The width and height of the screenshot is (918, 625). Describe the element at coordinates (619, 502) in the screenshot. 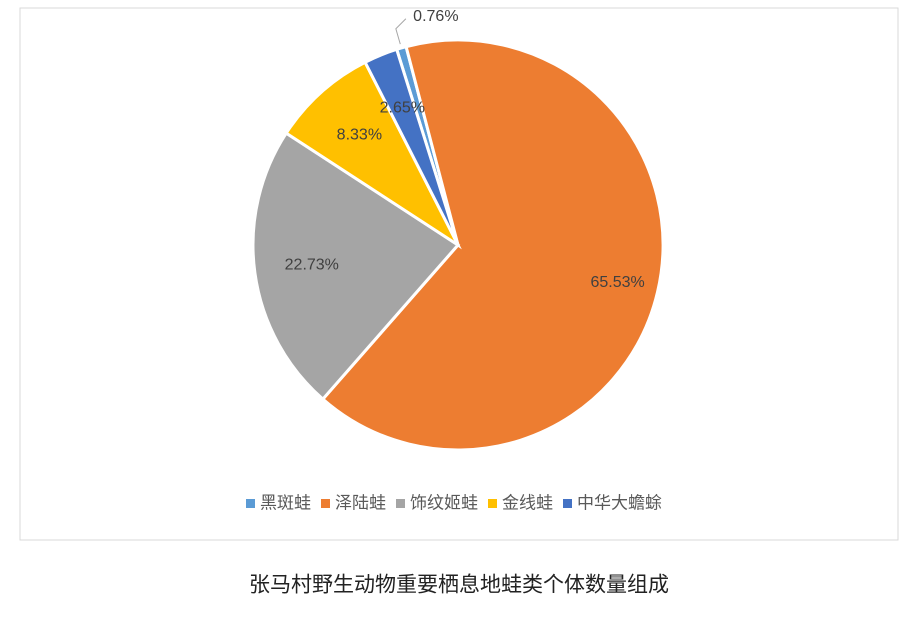

I see `legend-label: 中华大蟾蜍` at that location.